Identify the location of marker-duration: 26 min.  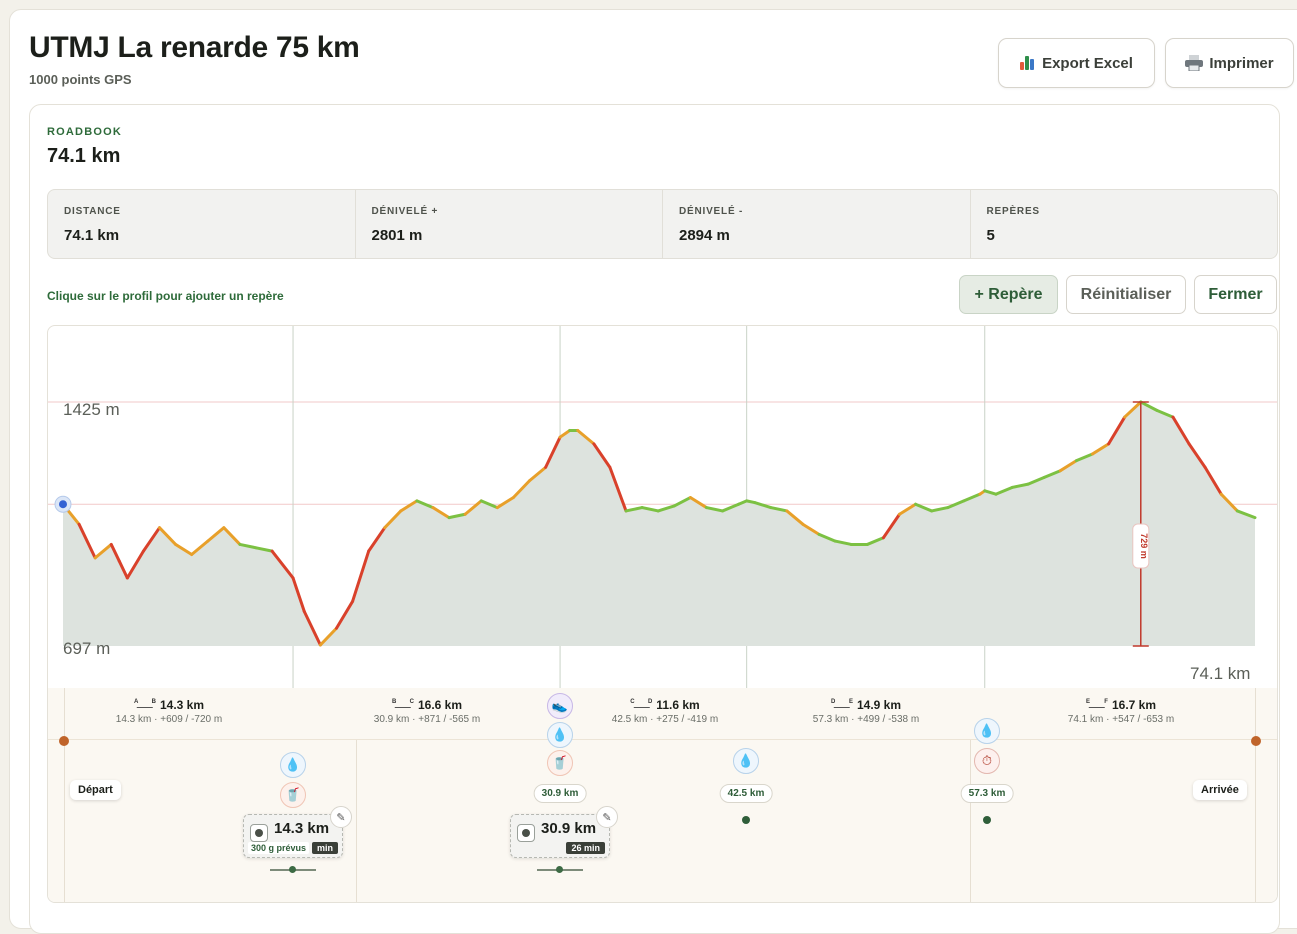
(585, 848).